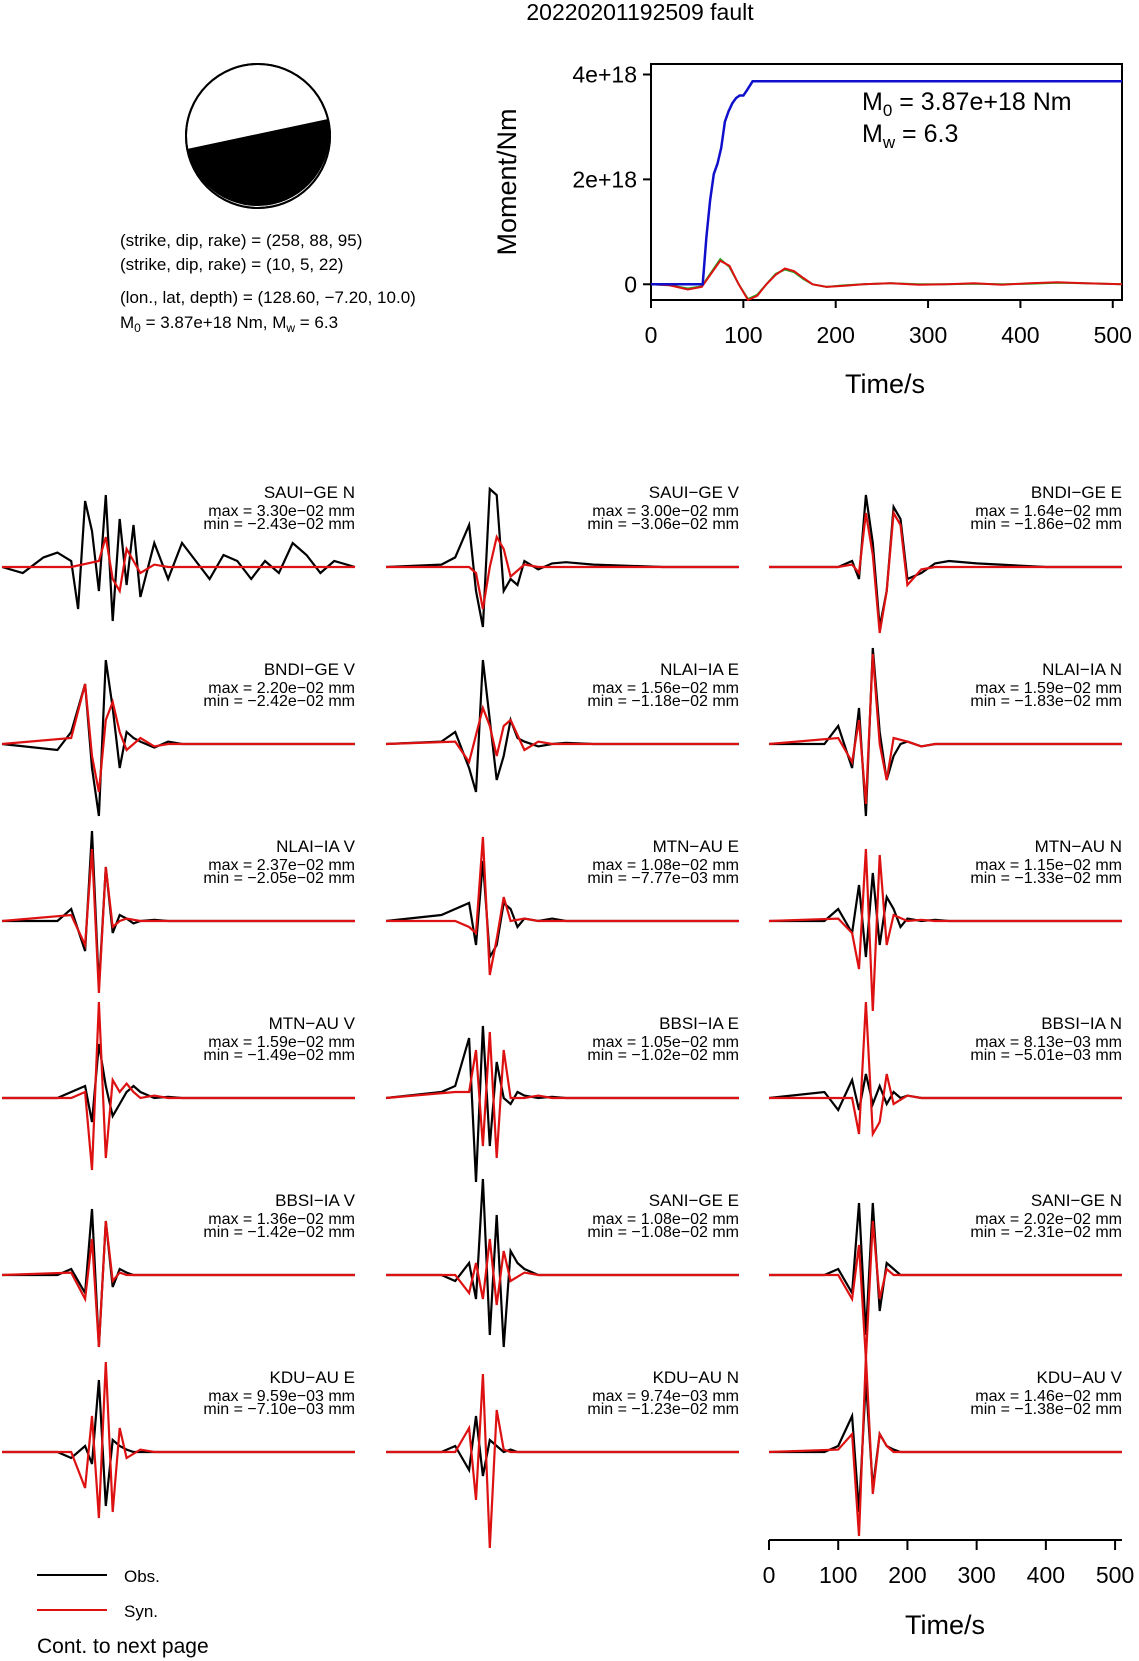 Image resolution: width=1139 pixels, height=1661 pixels. What do you see at coordinates (928, 335) in the screenshot?
I see `moment-x-tick-label: 300` at bounding box center [928, 335].